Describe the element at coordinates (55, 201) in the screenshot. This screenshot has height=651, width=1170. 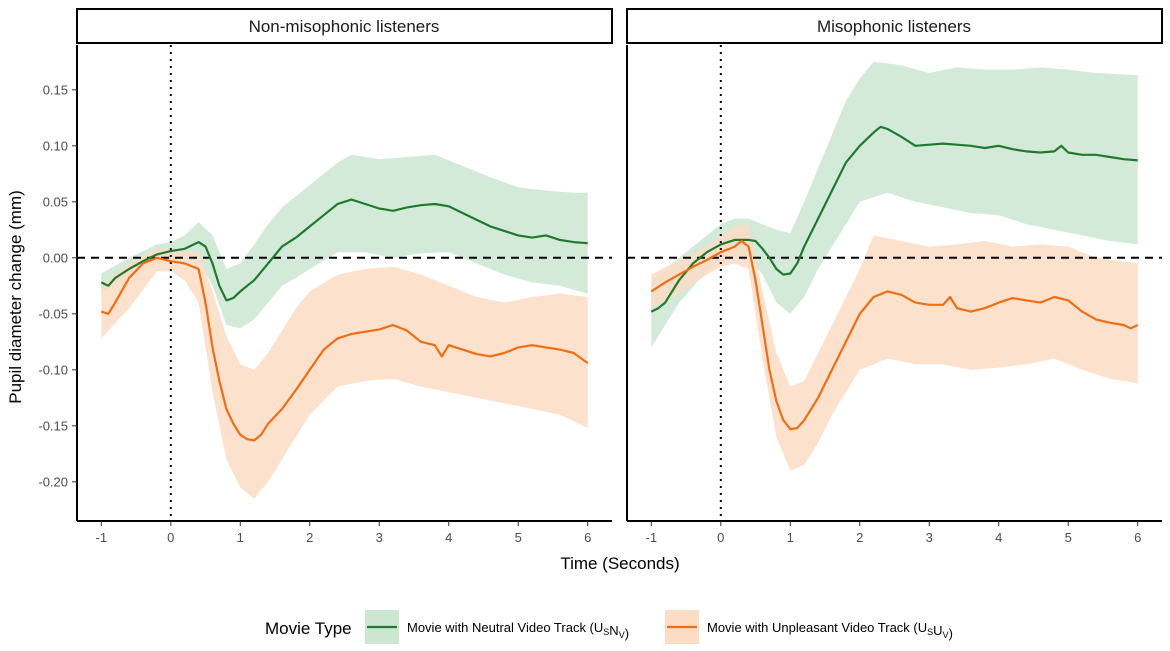
I see `y-tick-label: 0.05` at that location.